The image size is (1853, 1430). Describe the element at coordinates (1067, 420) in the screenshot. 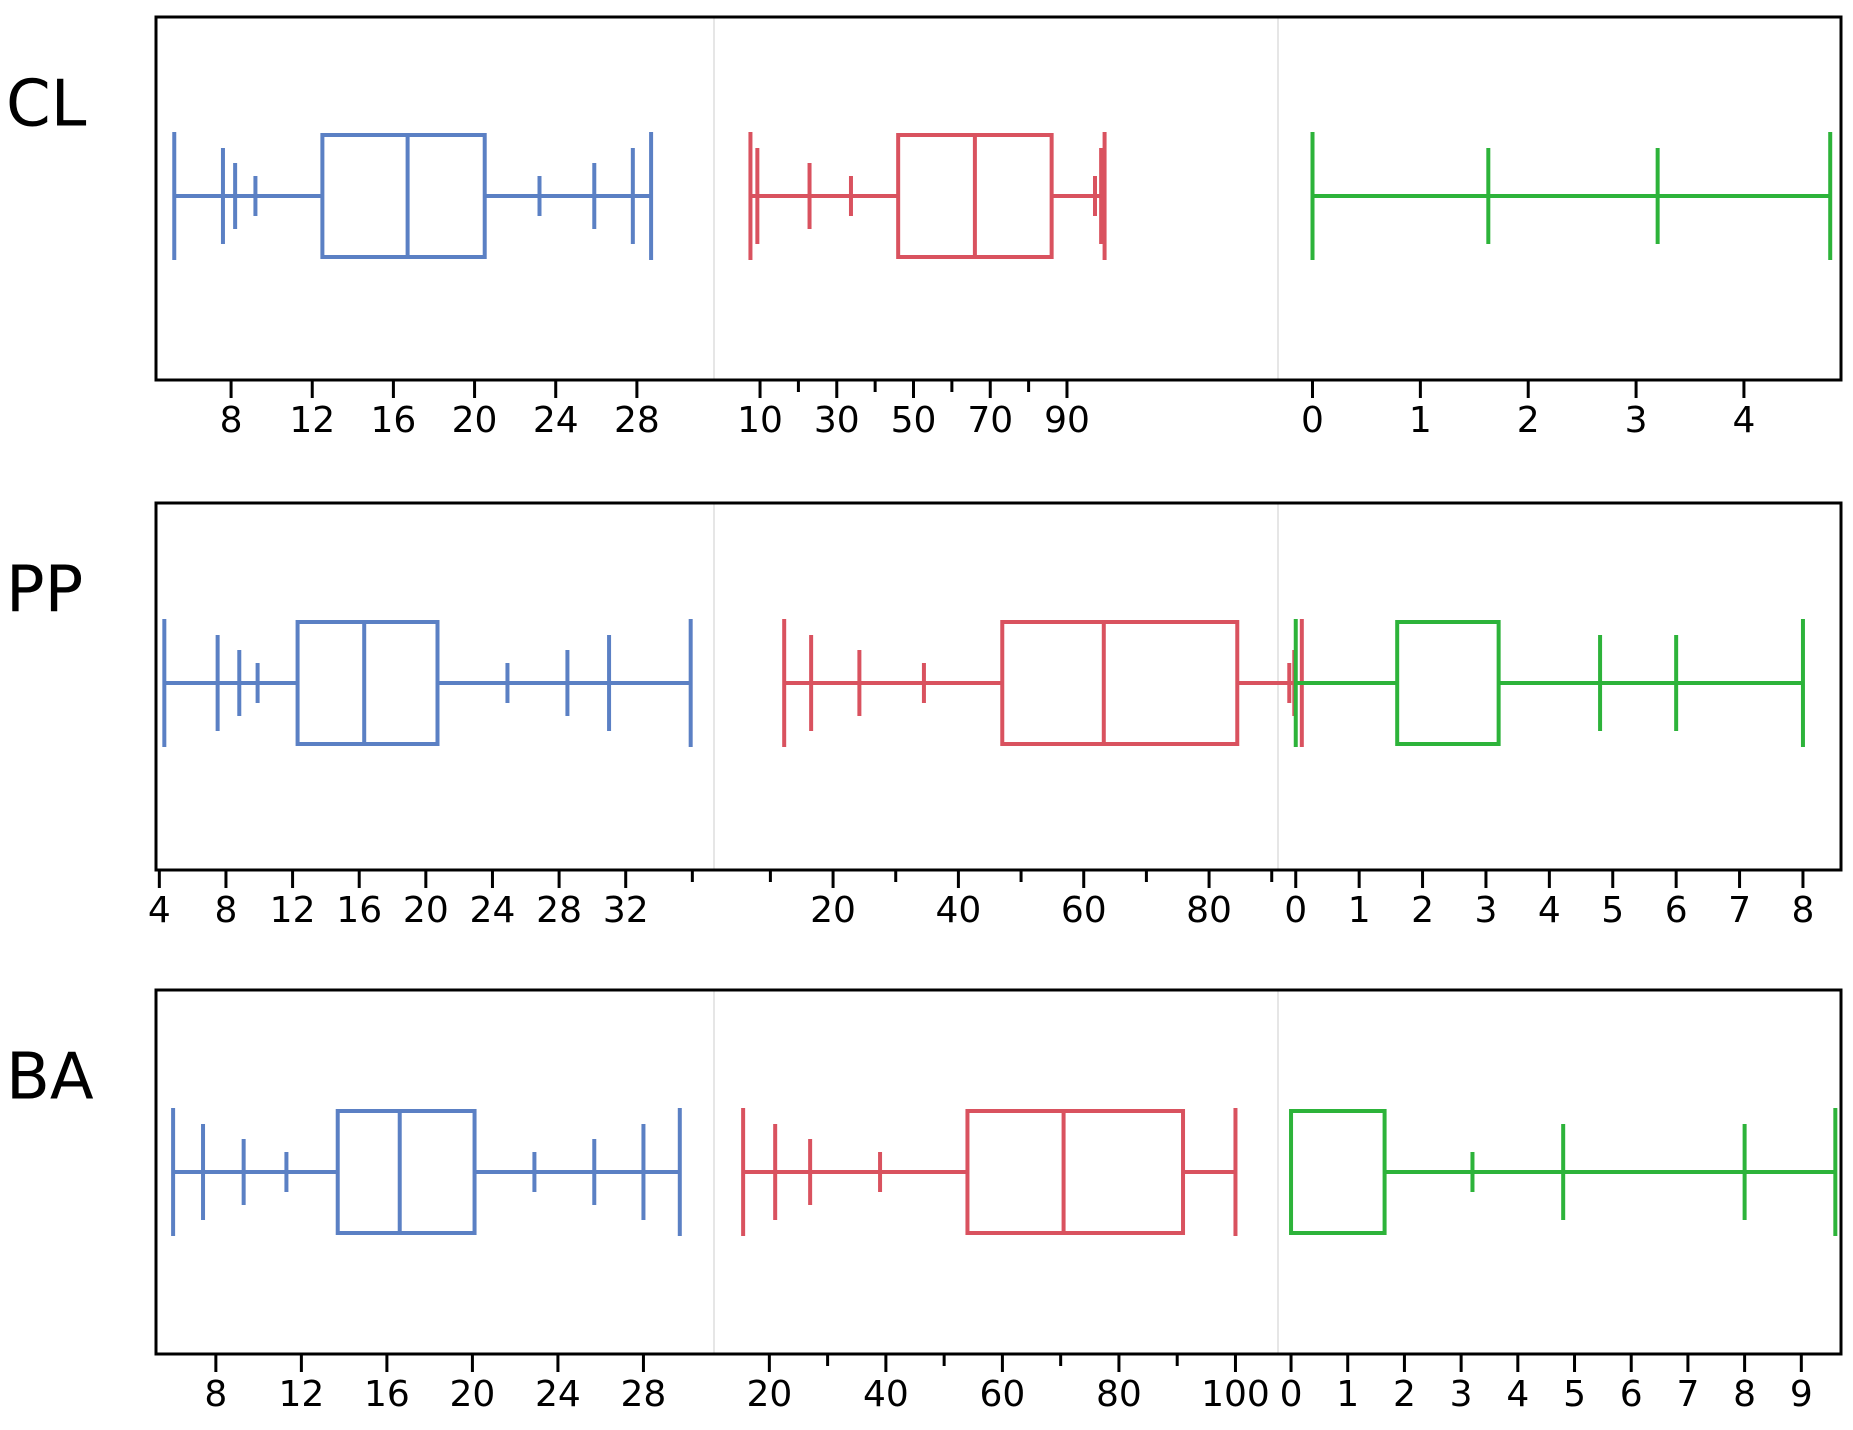

I see `tick-label: 90` at that location.